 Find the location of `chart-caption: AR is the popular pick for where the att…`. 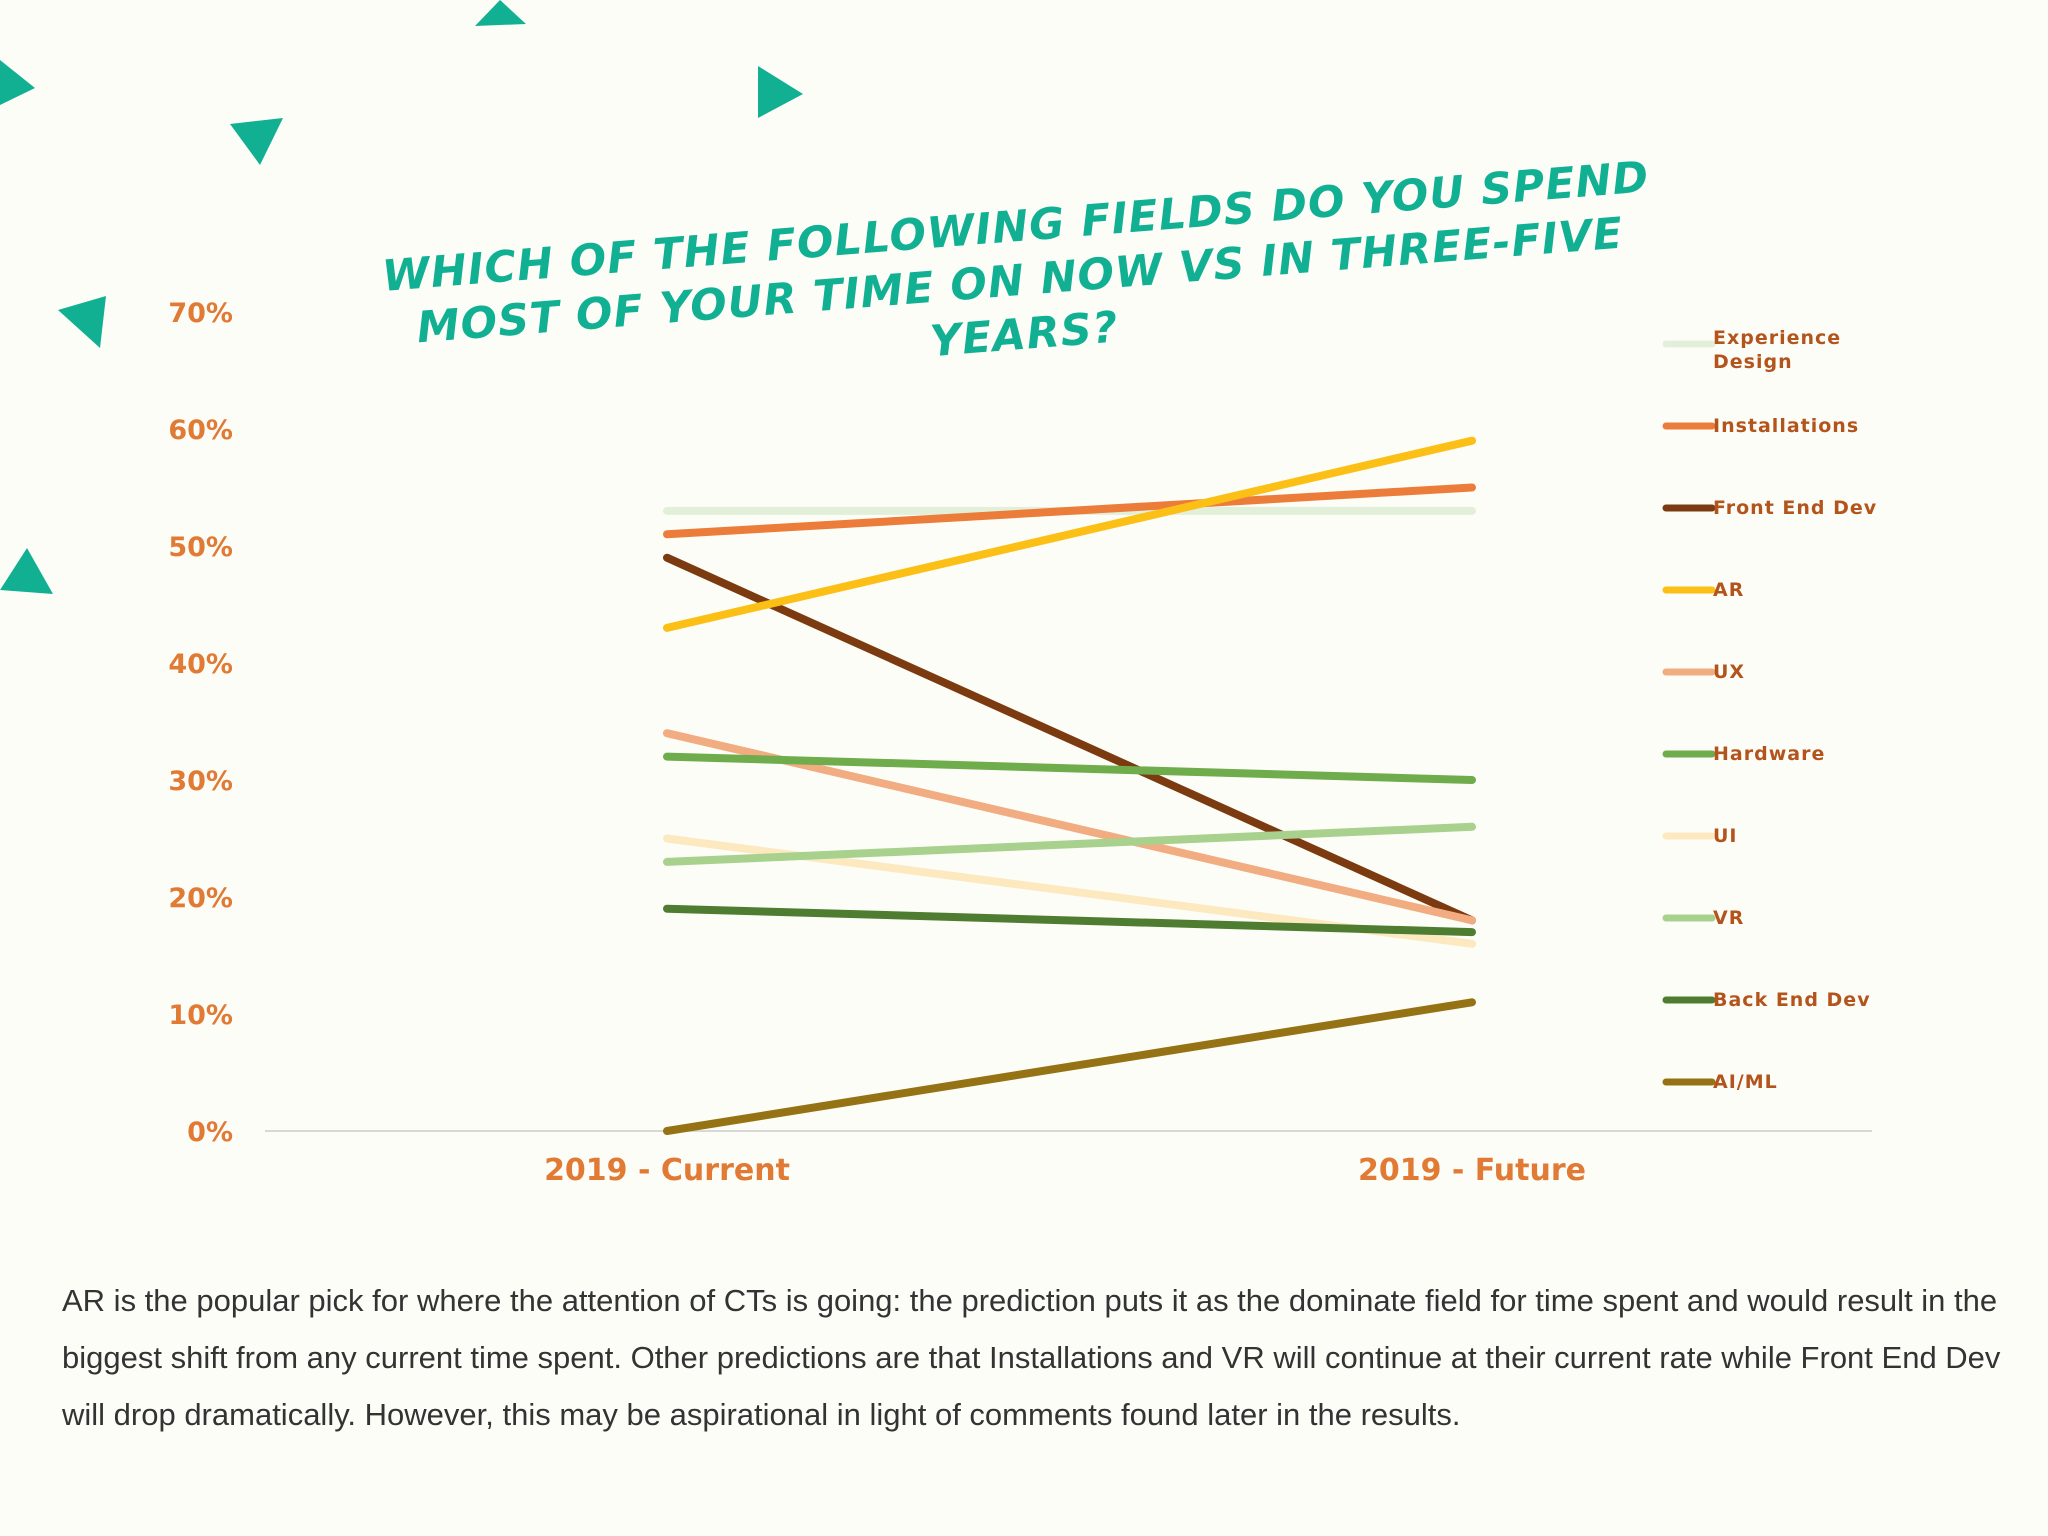

chart-caption: AR is the popular pick for where the att… is located at coordinates (1031, 1357).